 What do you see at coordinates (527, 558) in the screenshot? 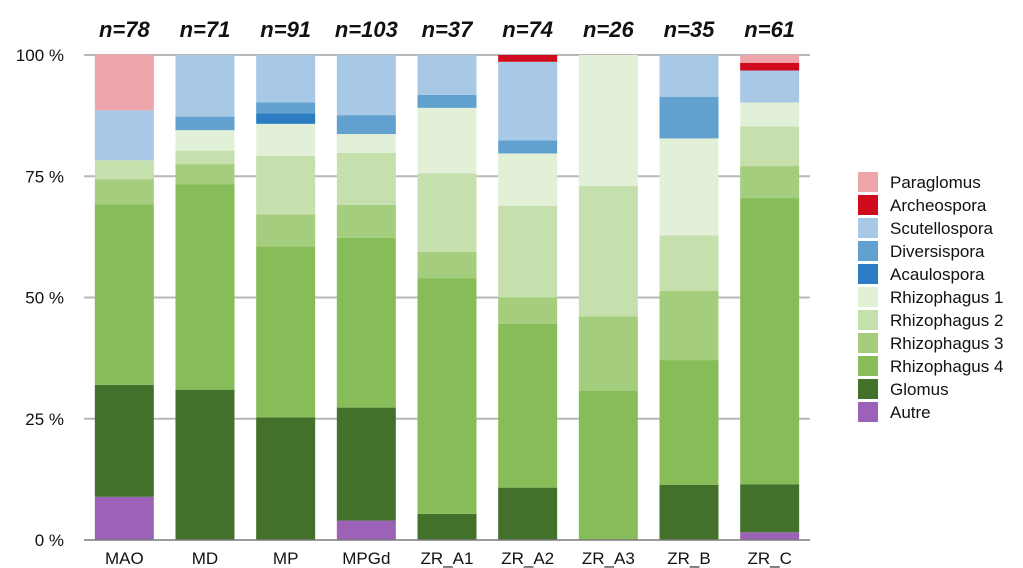
I see `x-tick-label: ZR_A2` at bounding box center [527, 558].